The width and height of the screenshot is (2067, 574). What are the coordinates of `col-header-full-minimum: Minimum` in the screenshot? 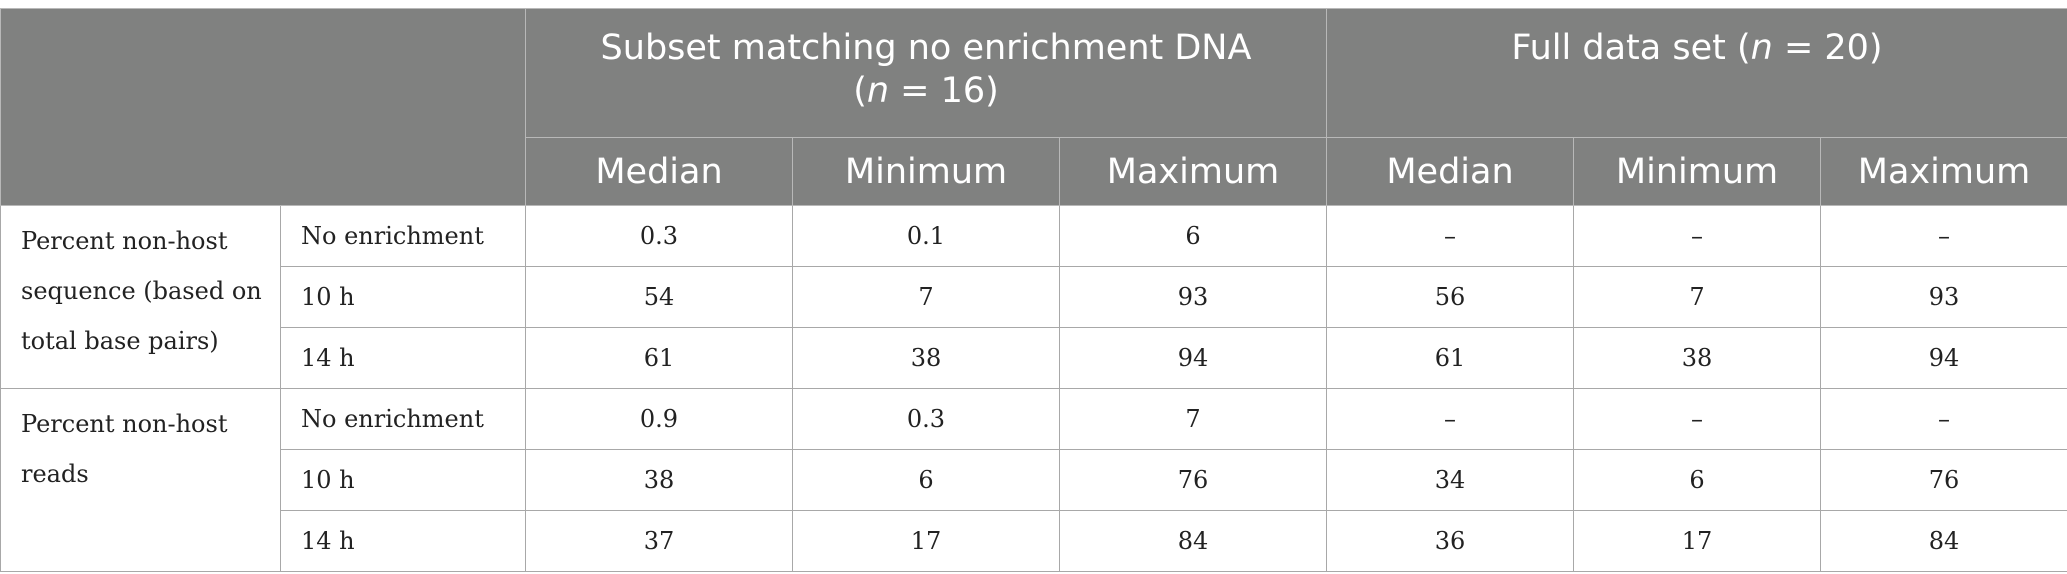 It's located at (1697, 171).